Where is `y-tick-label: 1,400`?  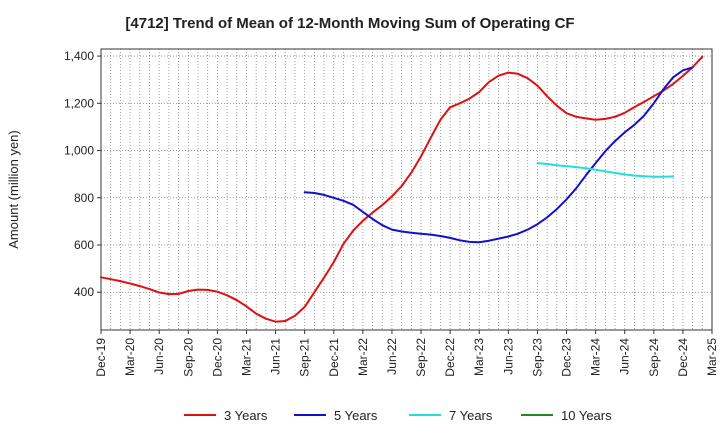 y-tick-label: 1,400 is located at coordinates (79, 56).